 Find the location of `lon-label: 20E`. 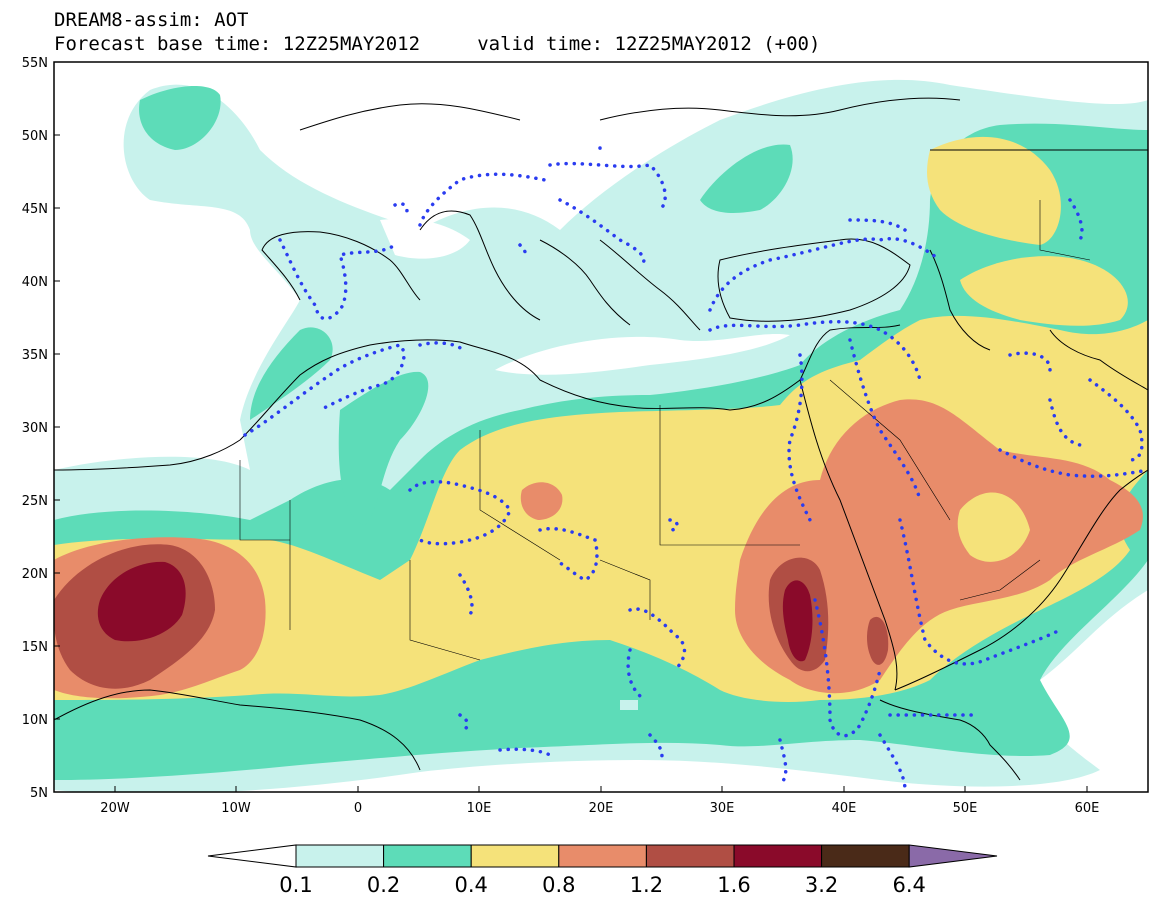

lon-label: 20E is located at coordinates (601, 808).